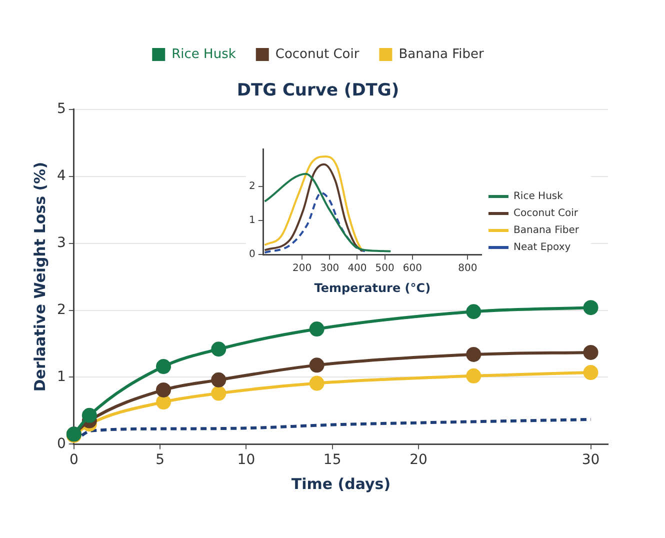 Image resolution: width=665 pixels, height=538 pixels. Describe the element at coordinates (591, 460) in the screenshot. I see `x-tick-label: 30` at that location.